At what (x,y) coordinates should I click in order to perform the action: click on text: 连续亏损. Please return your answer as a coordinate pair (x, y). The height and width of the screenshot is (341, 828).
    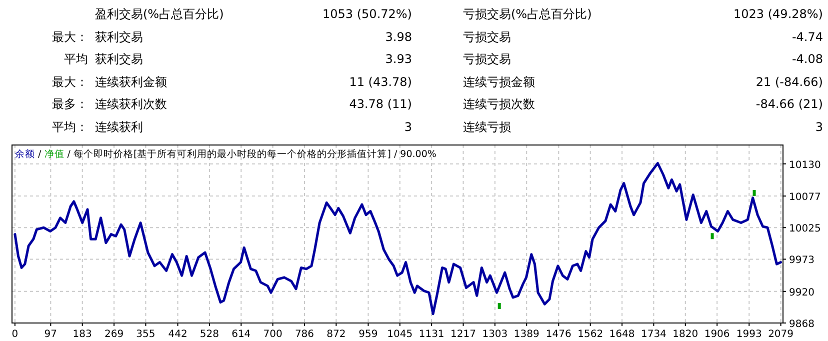
    Looking at the image, I should click on (487, 127).